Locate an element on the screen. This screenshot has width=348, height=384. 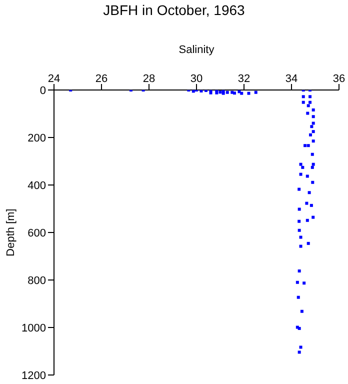
y-axis-title: Depth [m] is located at coordinates (10, 232).